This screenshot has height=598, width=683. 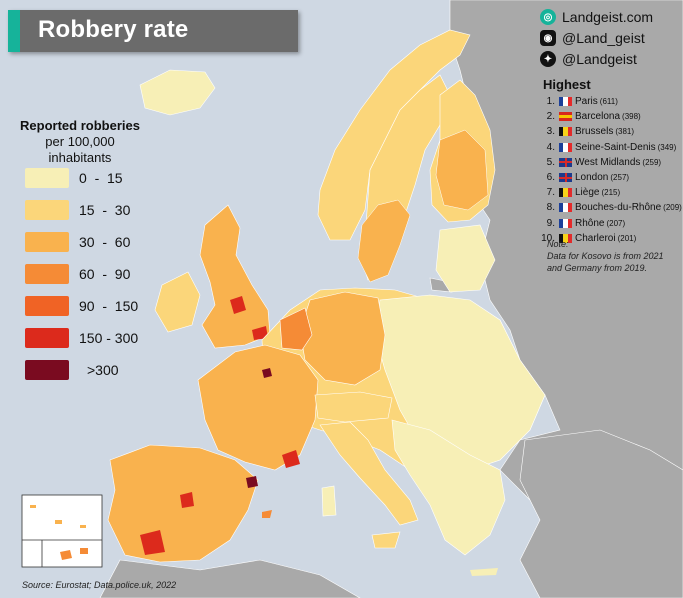 I want to click on norway, so click(x=394, y=135).